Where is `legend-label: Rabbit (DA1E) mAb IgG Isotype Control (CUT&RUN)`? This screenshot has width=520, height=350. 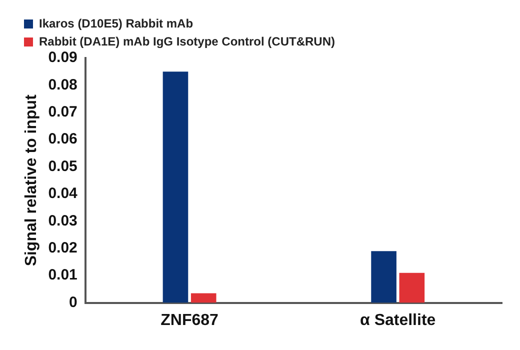
legend-label: Rabbit (DA1E) mAb IgG Isotype Control (CUT&RUN) is located at coordinates (187, 41).